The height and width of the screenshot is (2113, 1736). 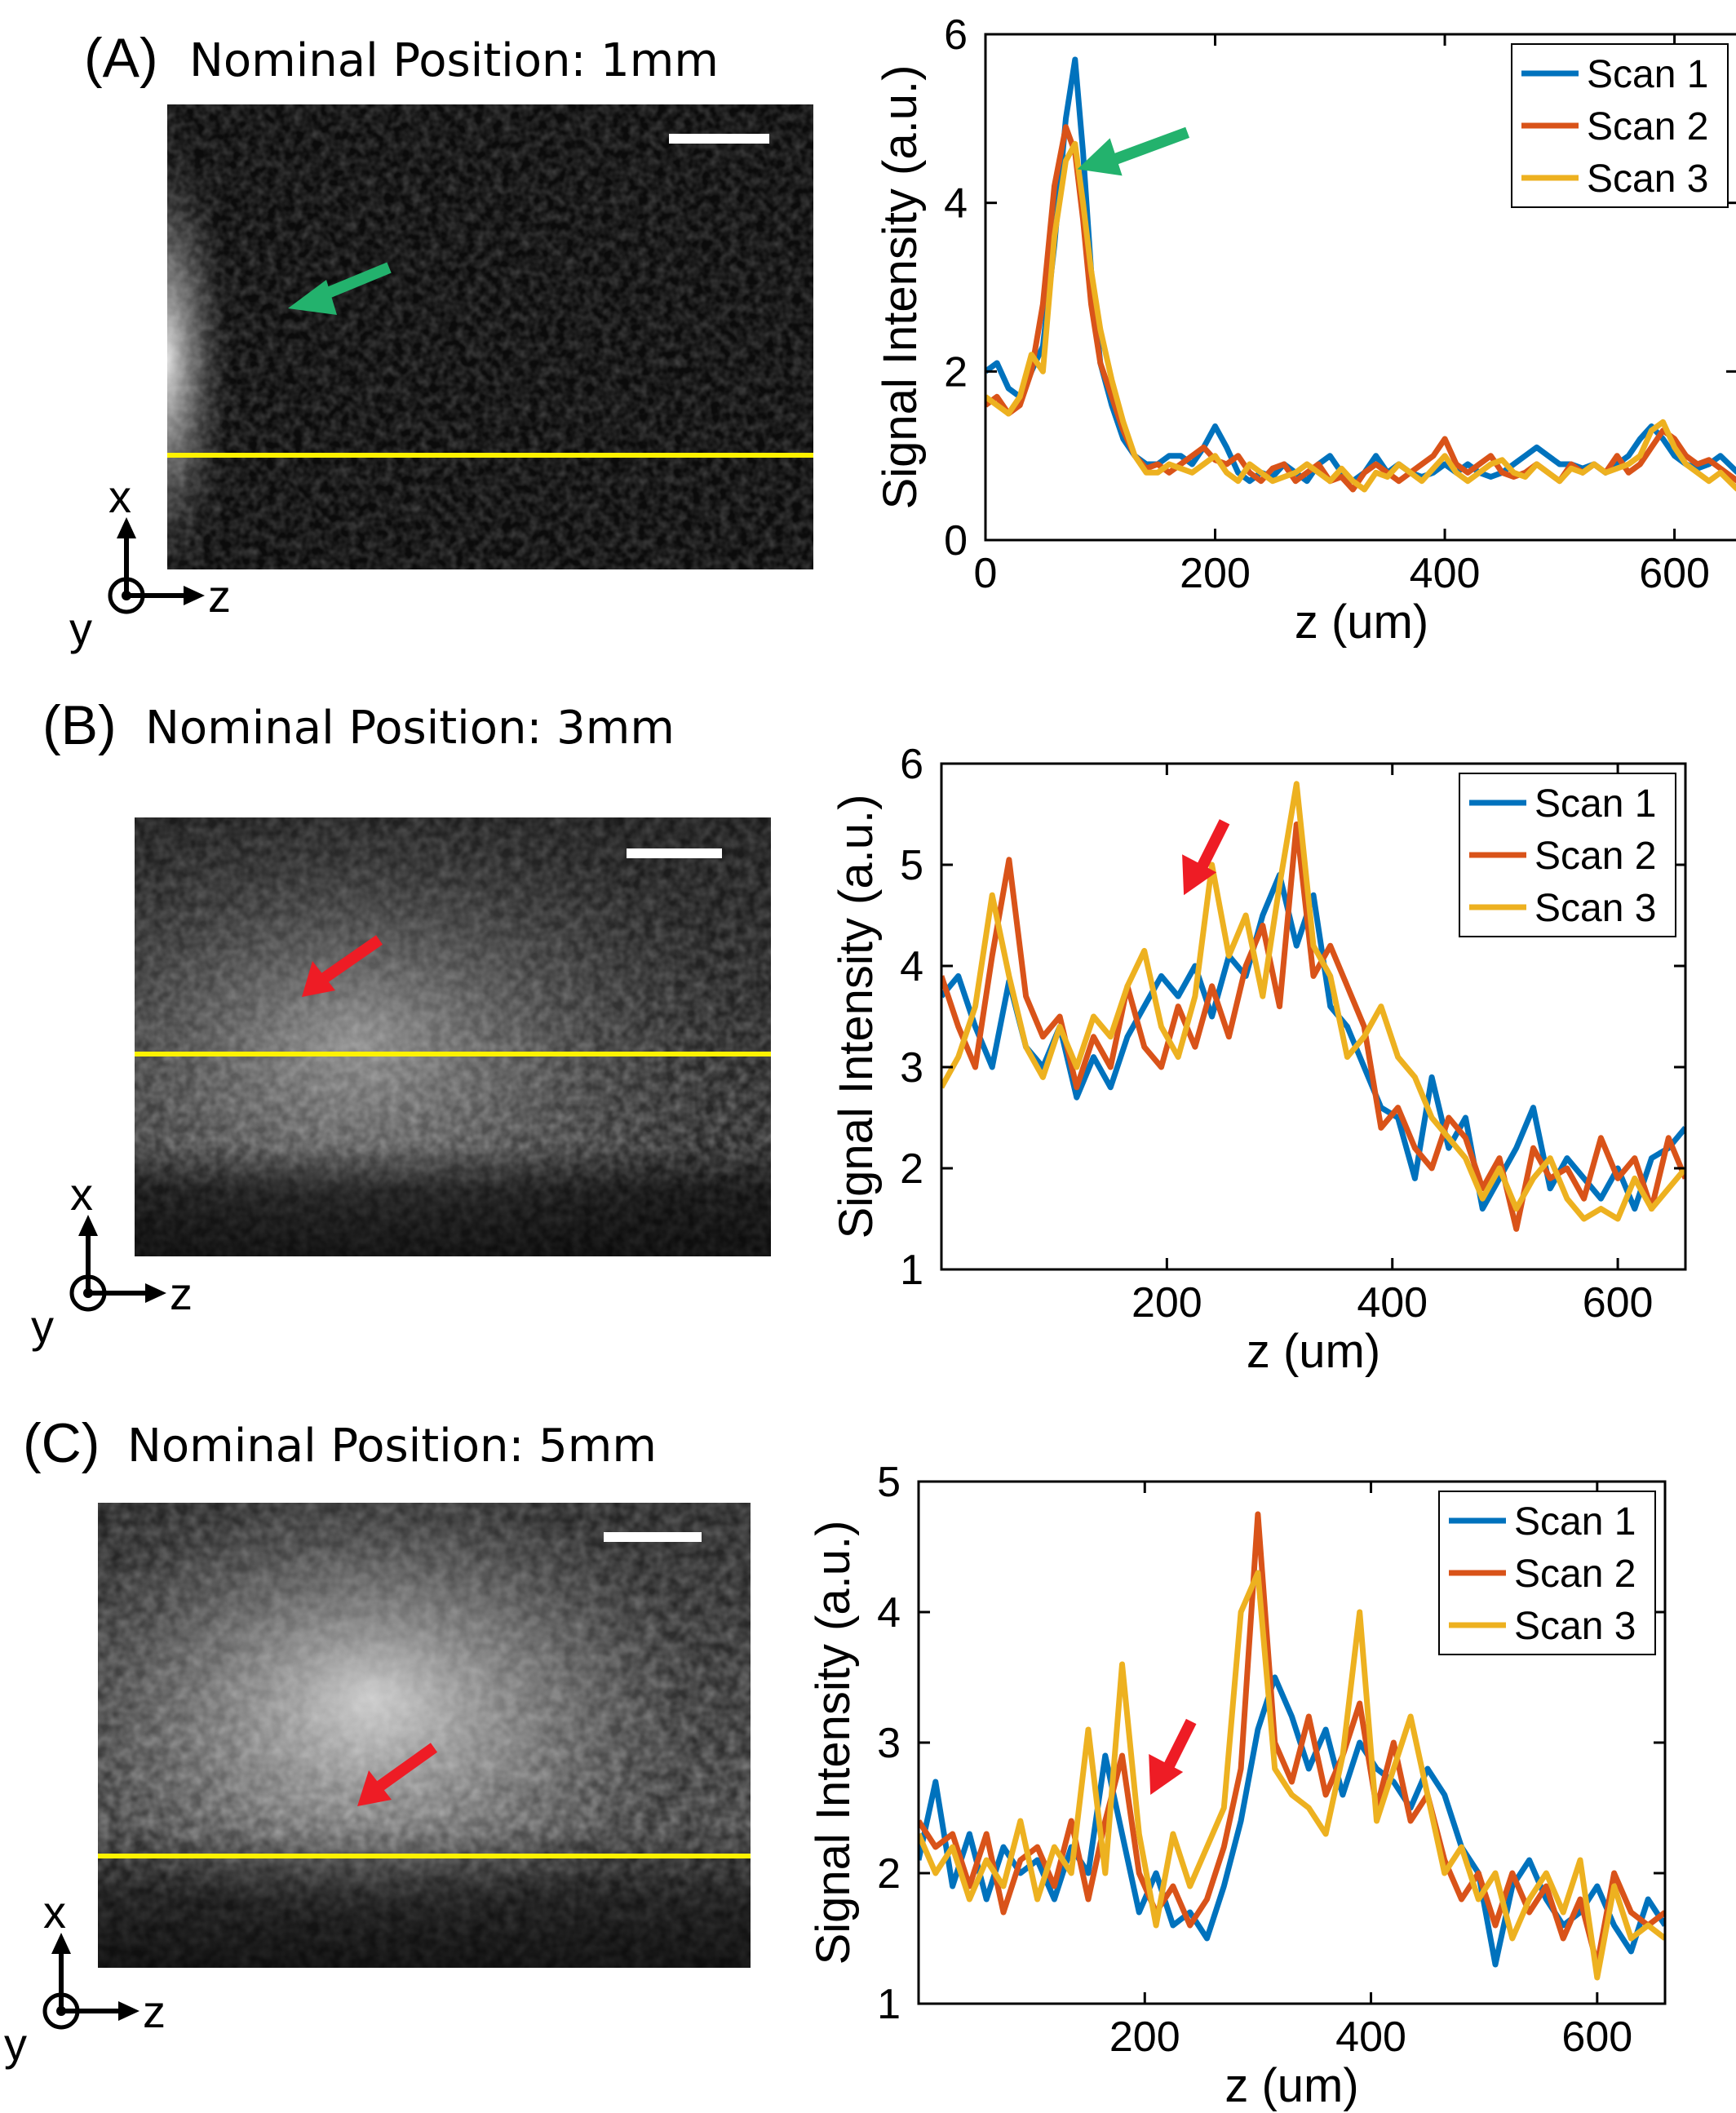 I want to click on x-tick-label: 0, so click(x=986, y=573).